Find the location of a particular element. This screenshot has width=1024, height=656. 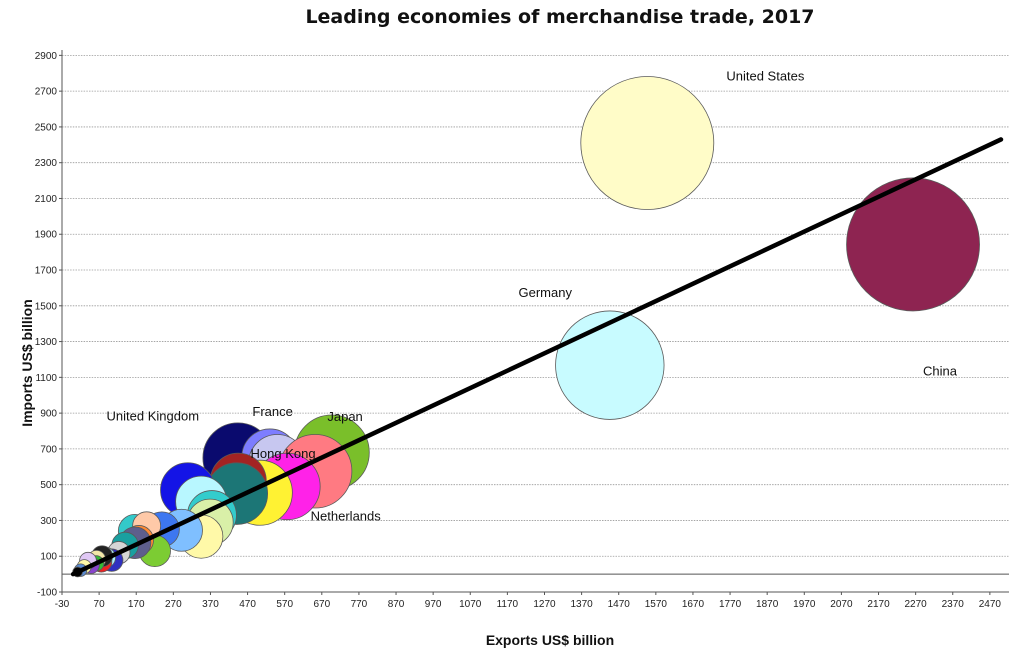

x-tick-label-2: 170 is located at coordinates (136, 604).